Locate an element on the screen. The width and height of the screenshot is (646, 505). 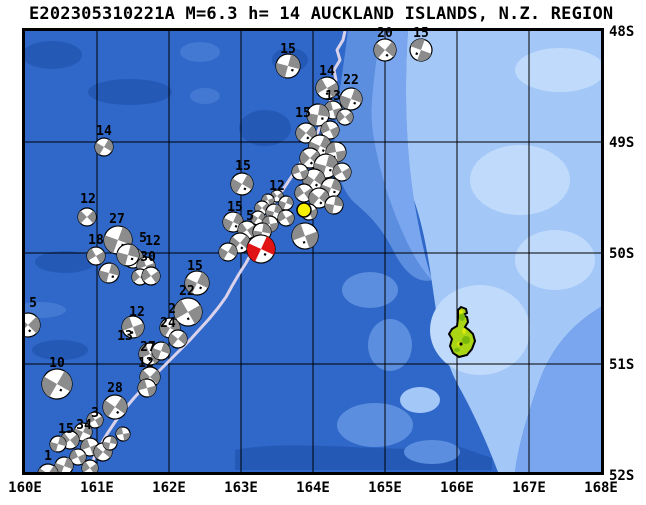
depth-label: 13 is located at coordinates (125, 336).